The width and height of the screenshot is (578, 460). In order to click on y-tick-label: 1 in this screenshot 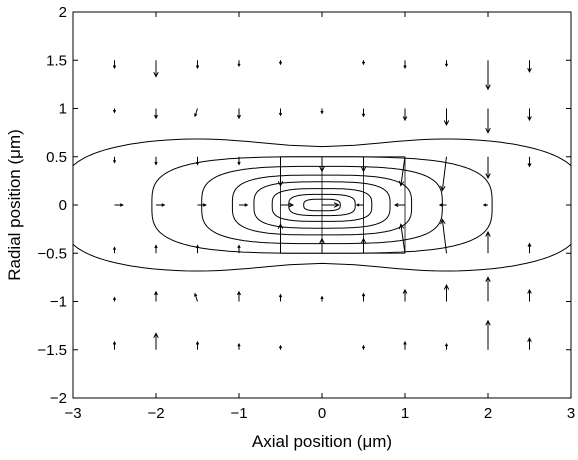, I will do `click(63, 109)`.